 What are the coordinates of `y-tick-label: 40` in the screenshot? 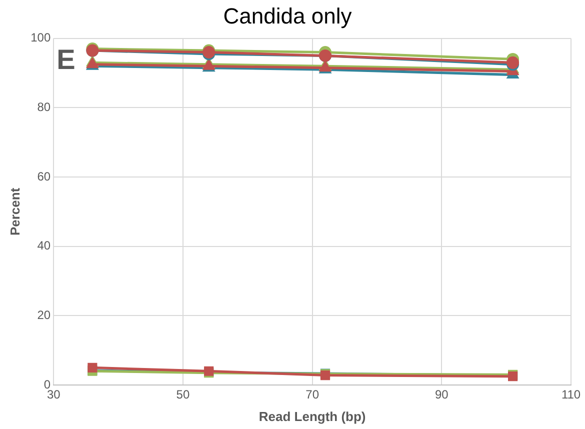 It's located at (44, 245).